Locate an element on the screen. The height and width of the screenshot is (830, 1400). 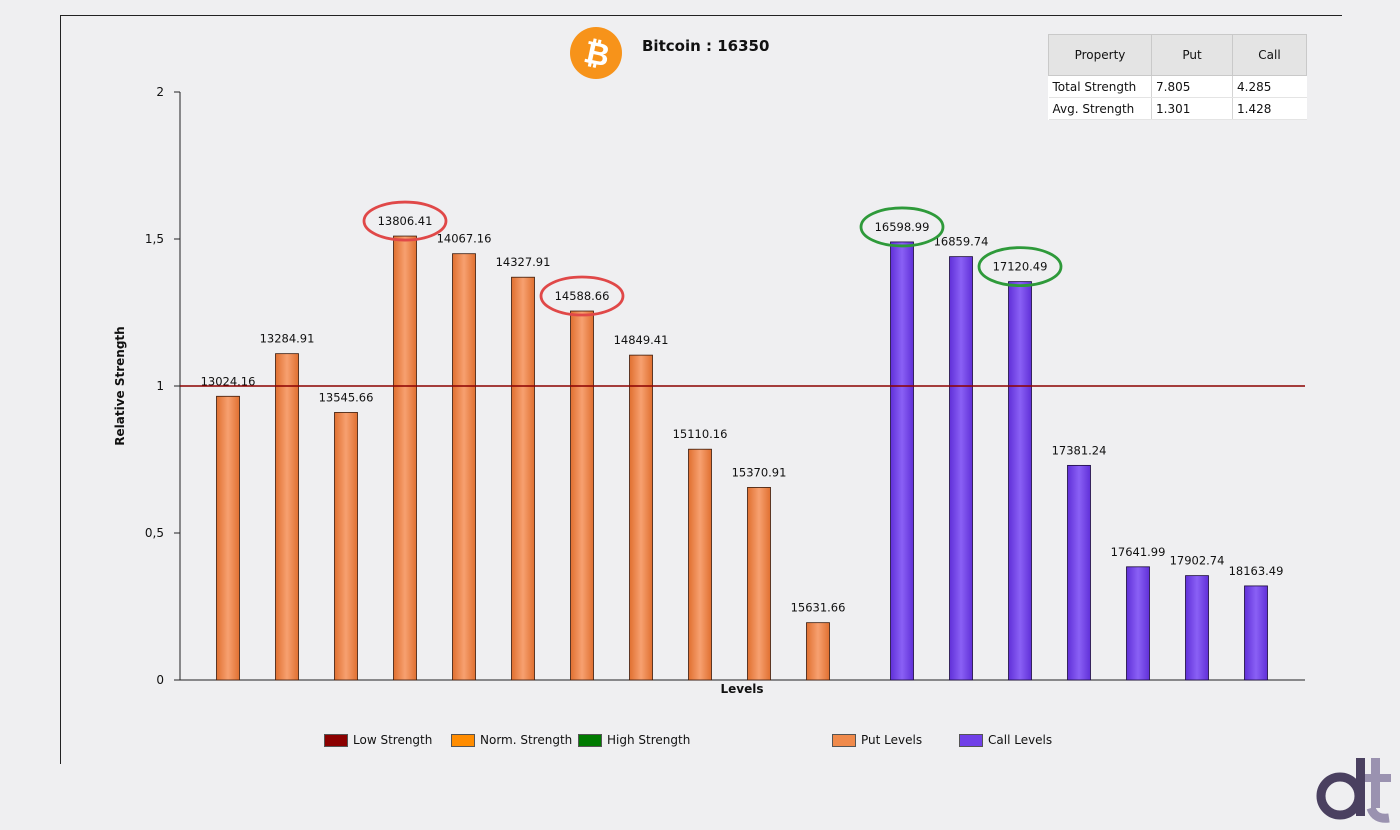
y-tick-label: 1 is located at coordinates (160, 386).